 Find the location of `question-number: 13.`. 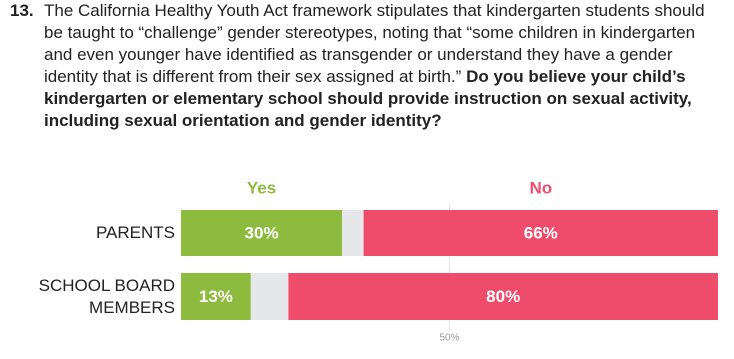

question-number: 13. is located at coordinates (22, 10).